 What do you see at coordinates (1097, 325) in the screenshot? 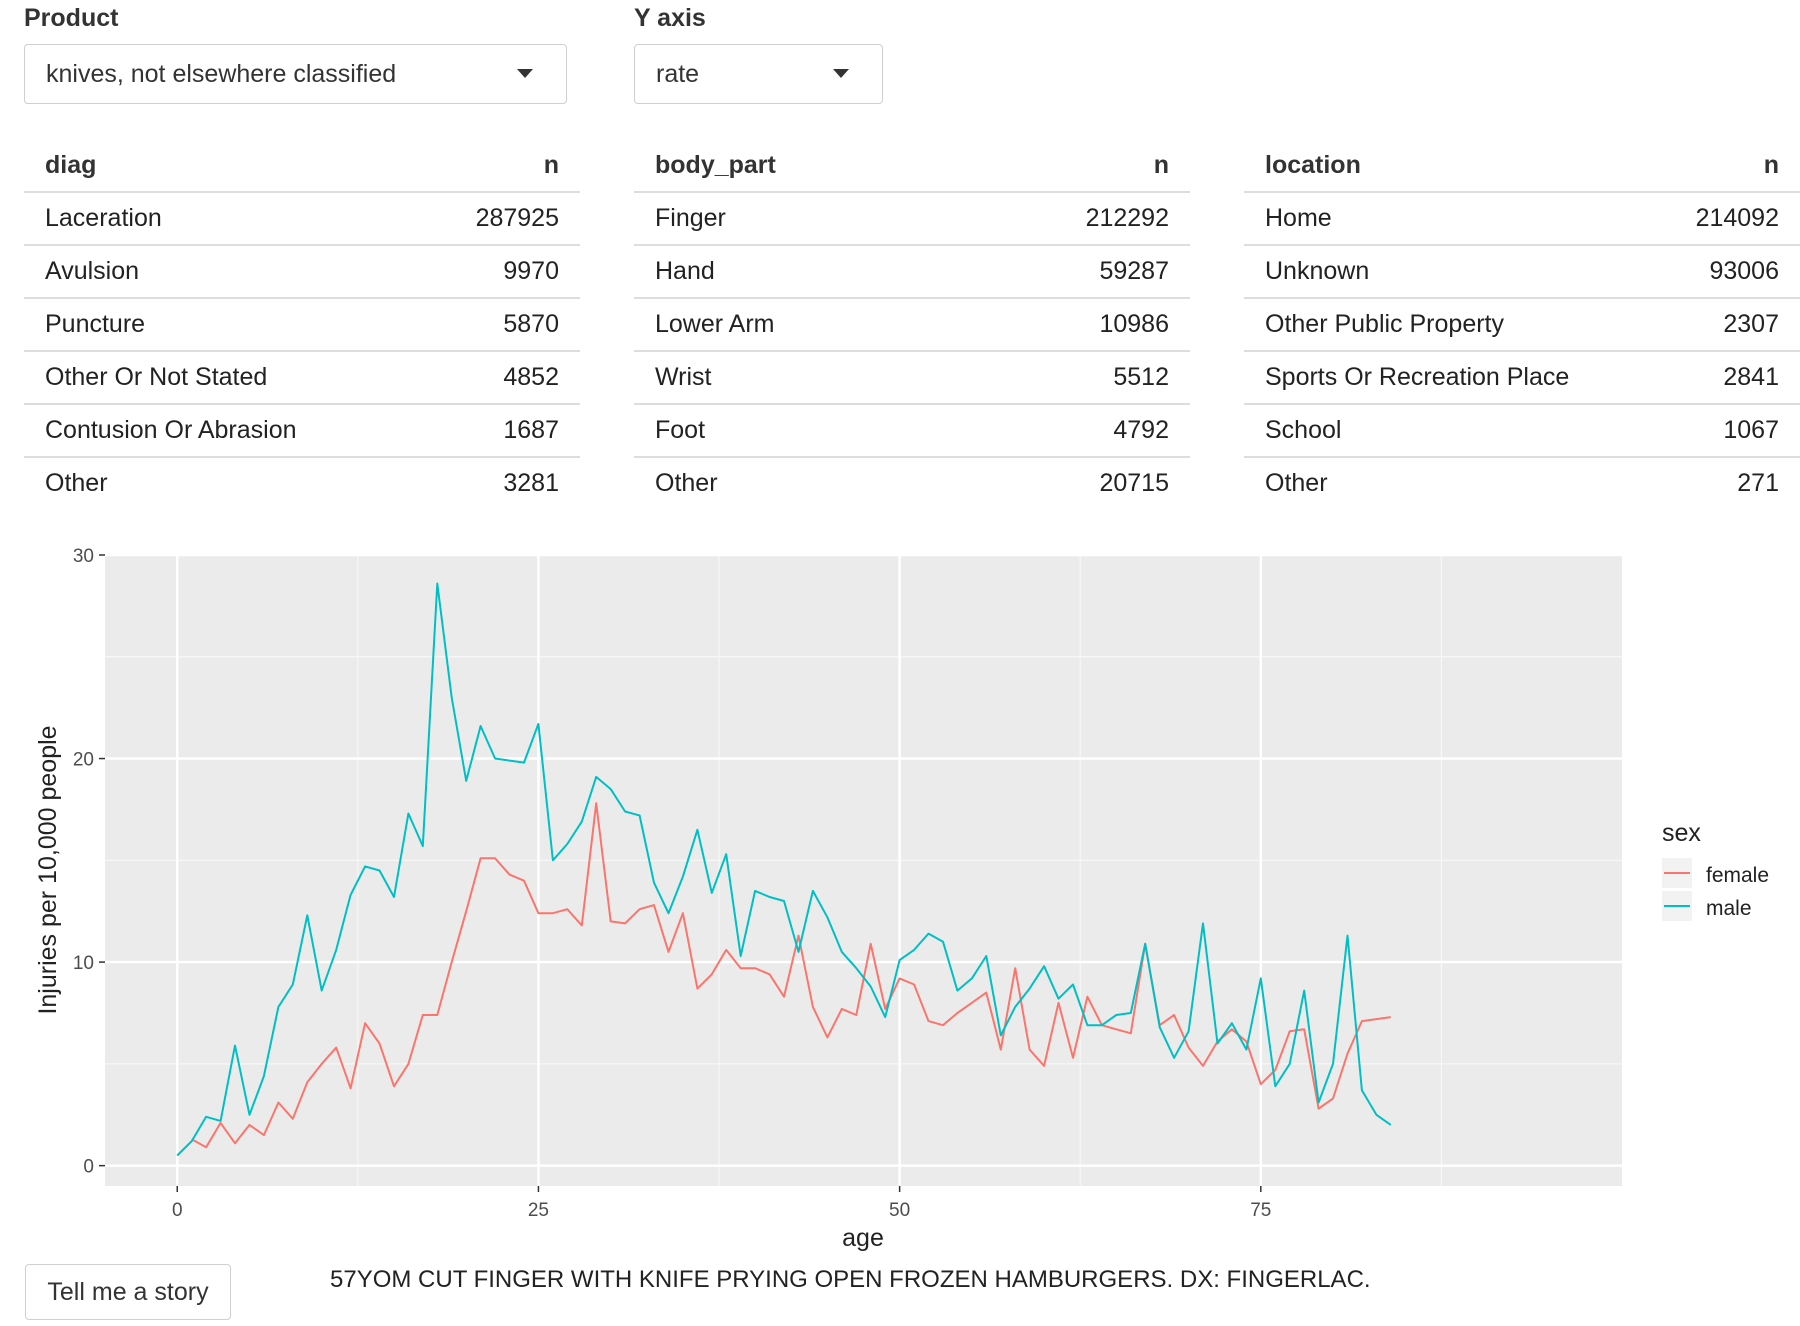
I see `table-cell: 10986` at bounding box center [1097, 325].